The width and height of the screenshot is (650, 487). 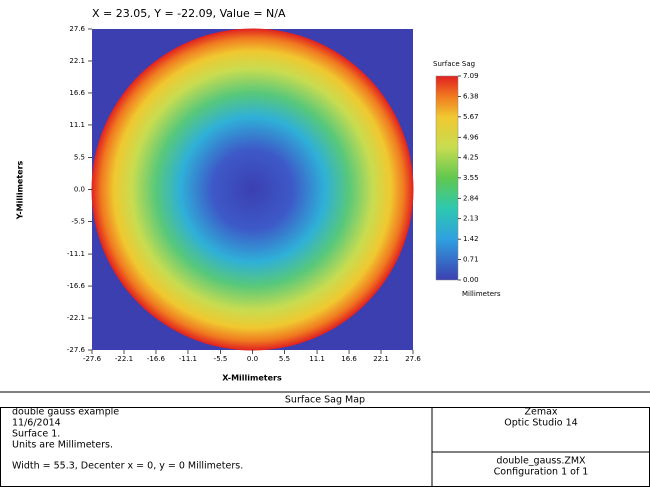 I want to click on x-tick-label: 22.1, so click(x=381, y=359).